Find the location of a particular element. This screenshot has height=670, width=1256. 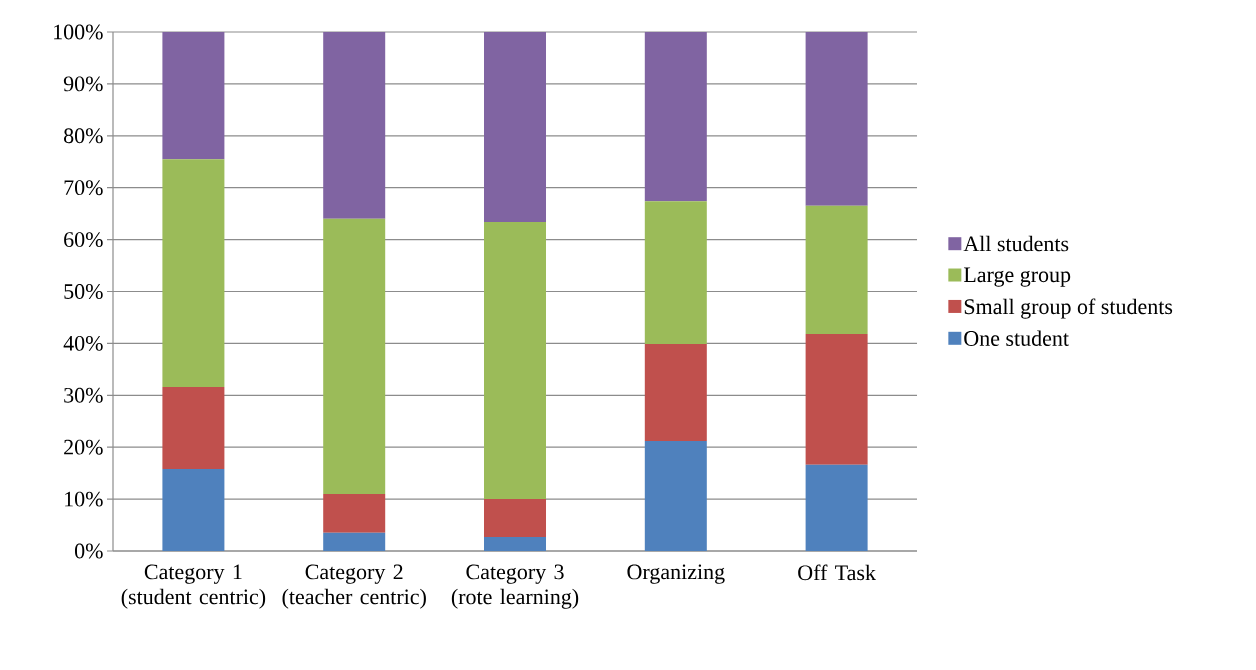

legend-label: Large group is located at coordinates (1017, 277).